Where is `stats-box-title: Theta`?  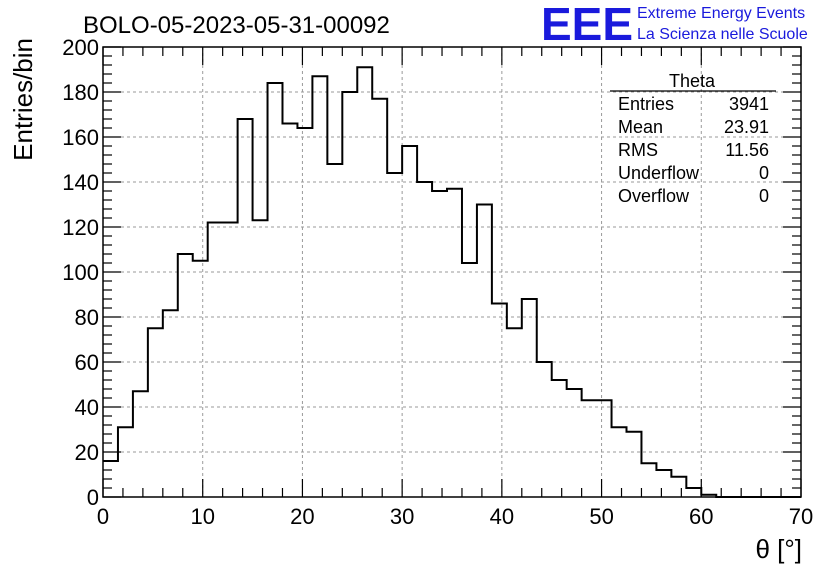
stats-box-title: Theta is located at coordinates (692, 81).